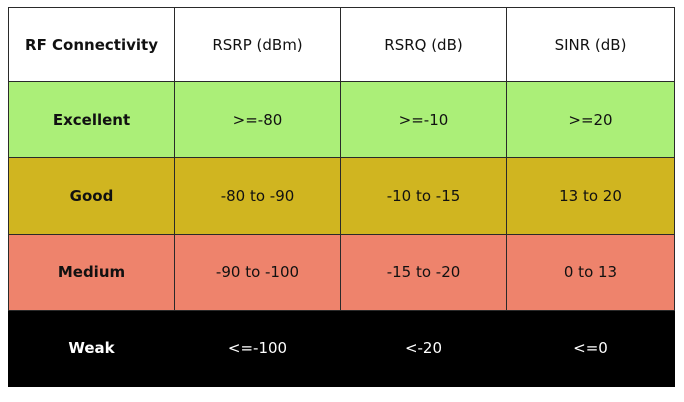 This screenshot has height=402, width=684. I want to click on category-cell: Excellent, so click(91, 120).